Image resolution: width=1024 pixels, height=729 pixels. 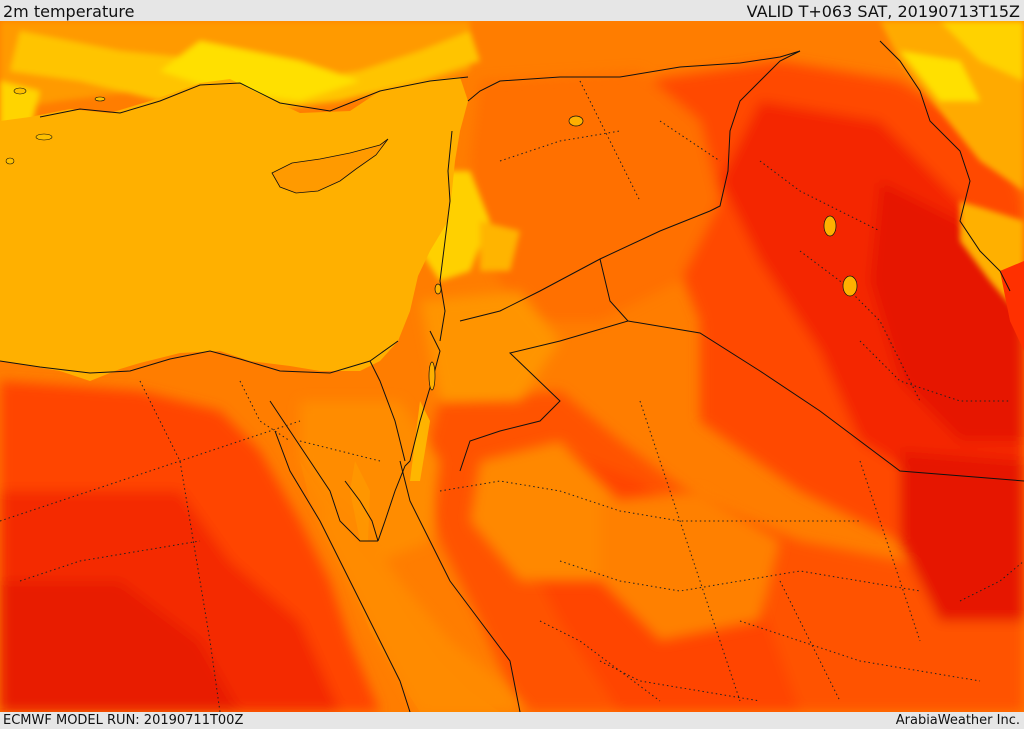 What do you see at coordinates (883, 11) in the screenshot?
I see `valid-time-label: VALID T+063 SAT, 20190713T15Z` at bounding box center [883, 11].